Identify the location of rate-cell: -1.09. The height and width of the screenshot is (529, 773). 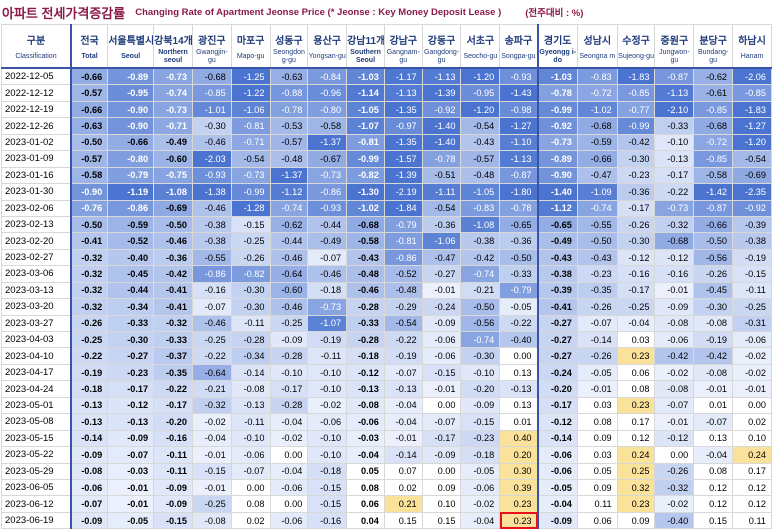
(597, 192).